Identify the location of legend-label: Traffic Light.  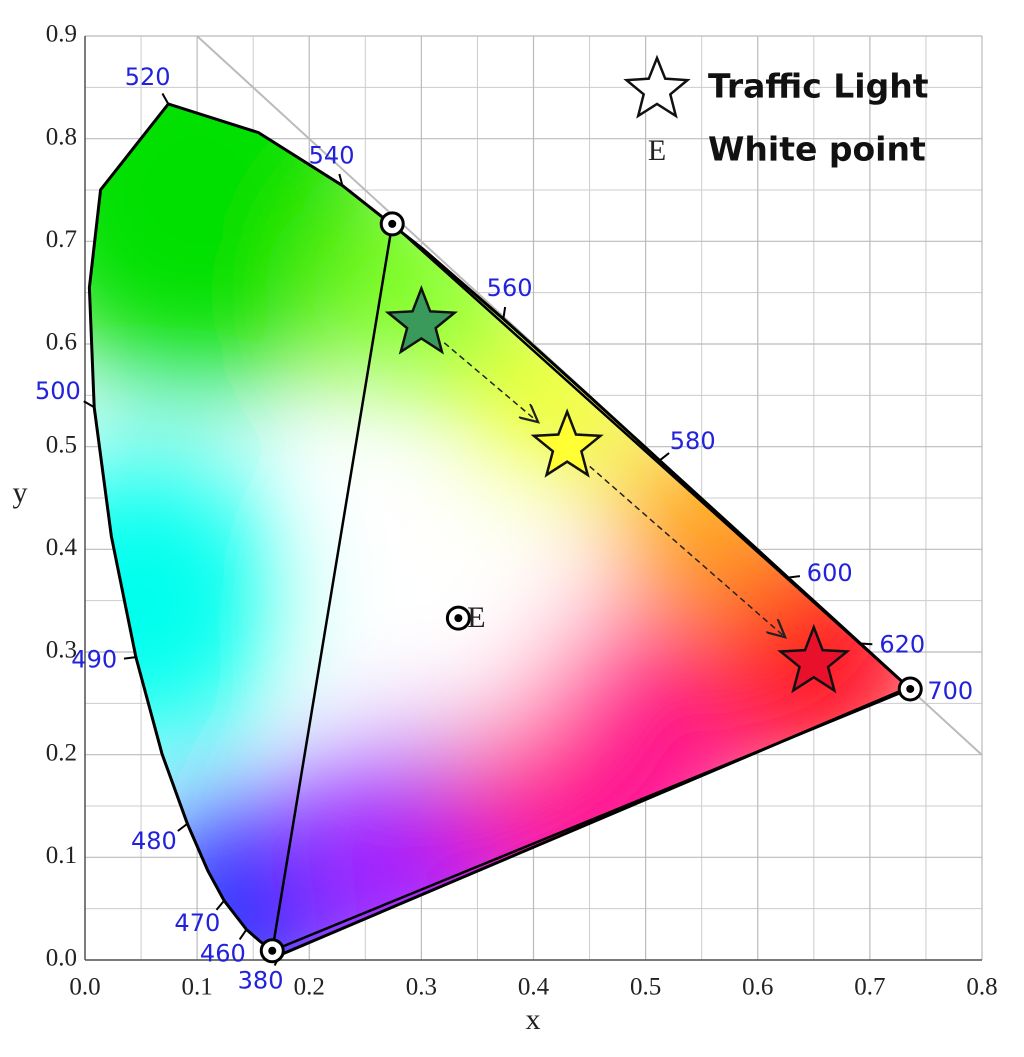
(818, 86).